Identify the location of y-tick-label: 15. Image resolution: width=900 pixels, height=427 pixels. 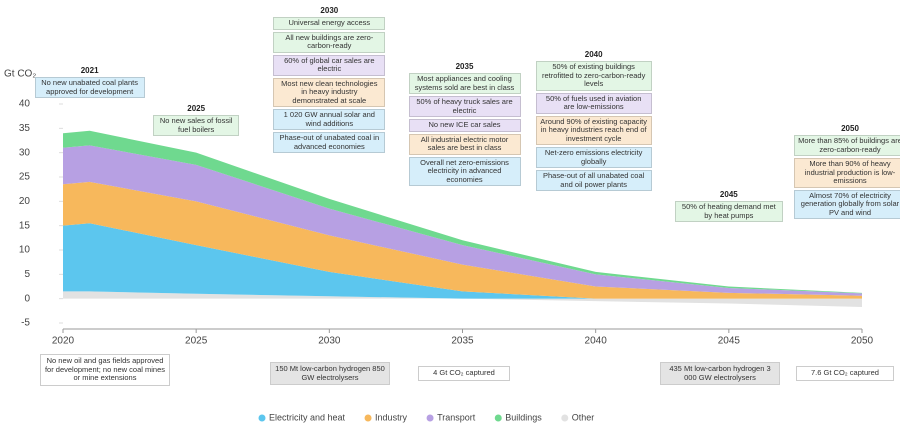
(25, 225).